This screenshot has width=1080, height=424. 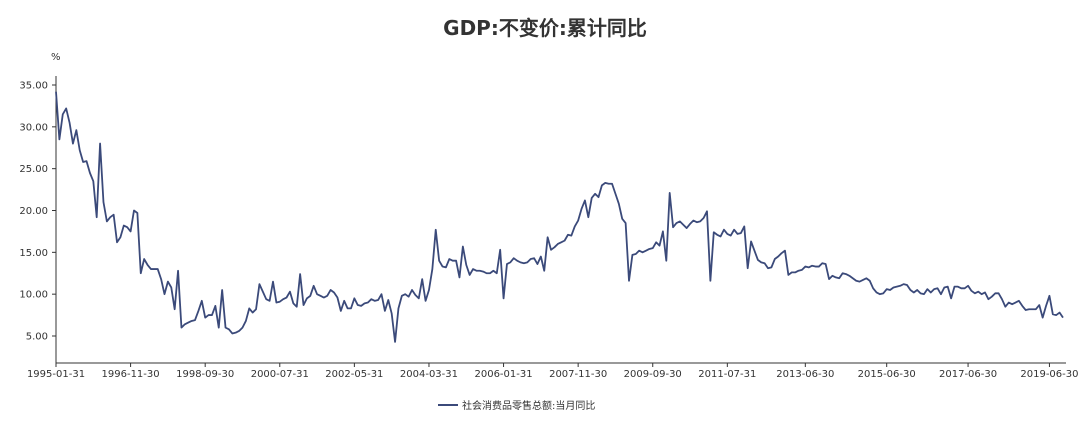 I want to click on x-tick-label: 2002-05-31, so click(x=354, y=374).